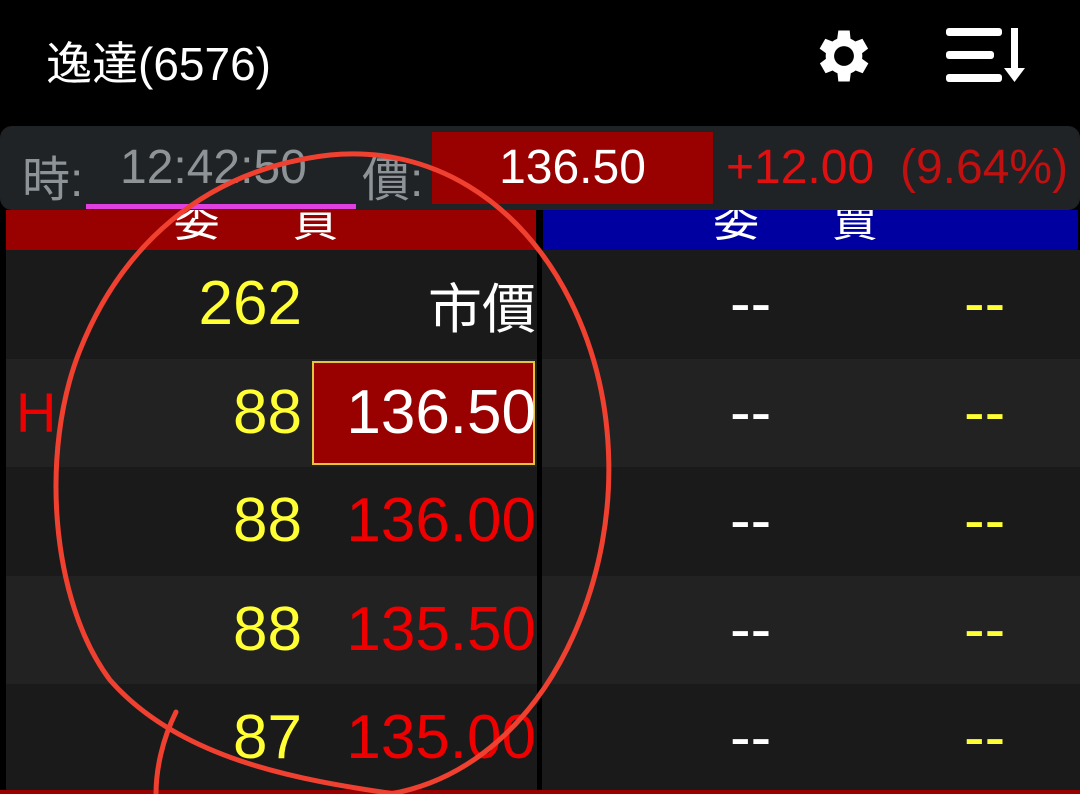 The image size is (1080, 794). Describe the element at coordinates (543, 629) in the screenshot. I see `table-row: 88 135.50 -- --` at that location.